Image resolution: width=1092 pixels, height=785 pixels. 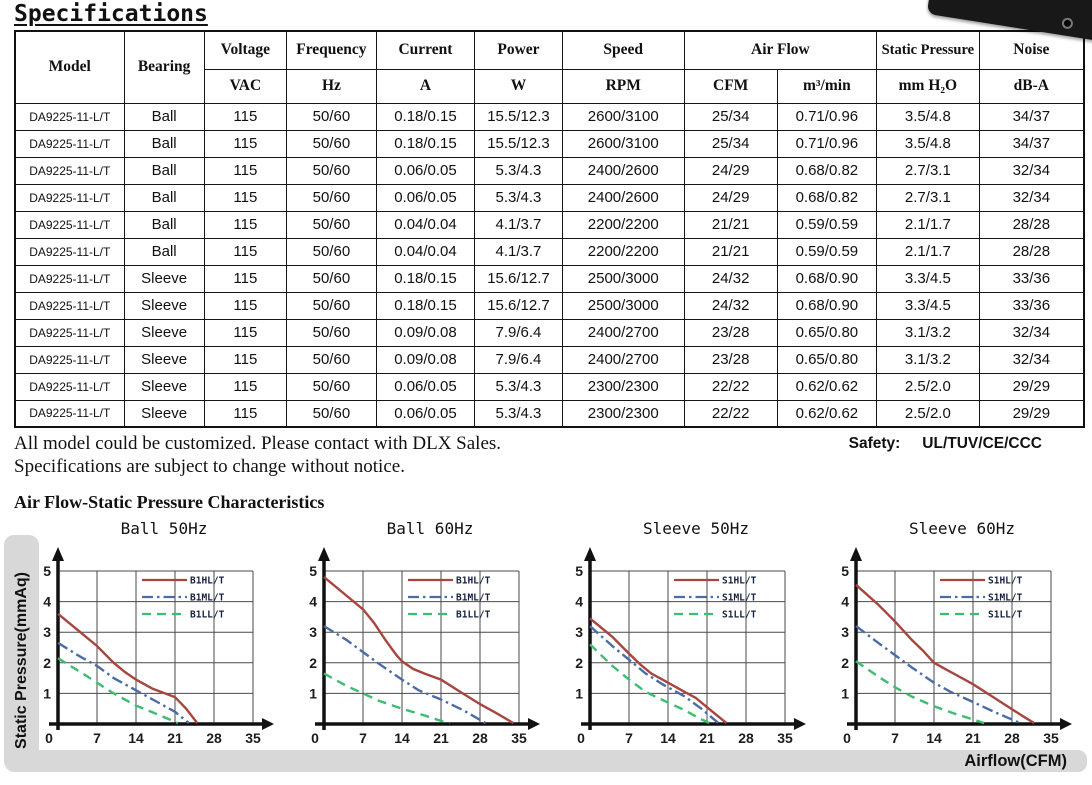 I want to click on unit-rpm: RPM, so click(x=623, y=86).